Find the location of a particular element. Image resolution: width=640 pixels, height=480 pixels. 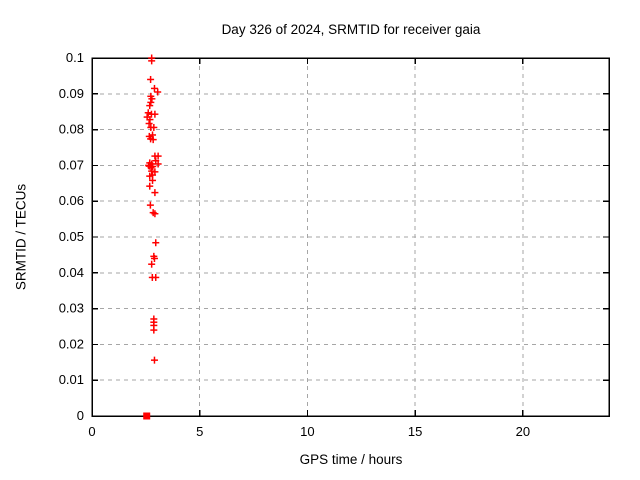

y-tick-label: 0.01 is located at coordinates (71, 379).